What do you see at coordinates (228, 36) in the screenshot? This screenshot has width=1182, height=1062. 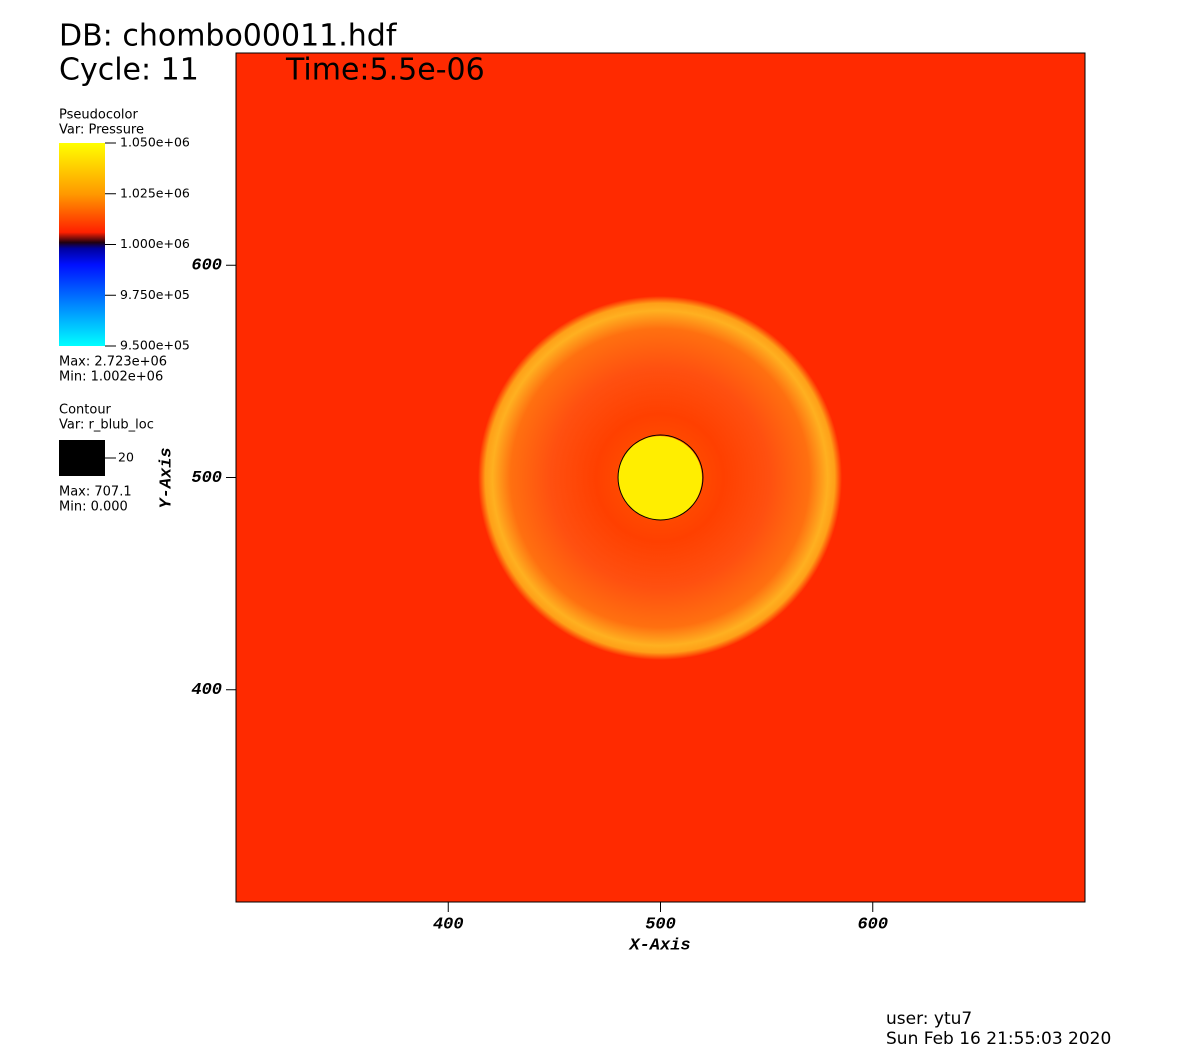 I see `title: DB: chombo00011.hdf` at bounding box center [228, 36].